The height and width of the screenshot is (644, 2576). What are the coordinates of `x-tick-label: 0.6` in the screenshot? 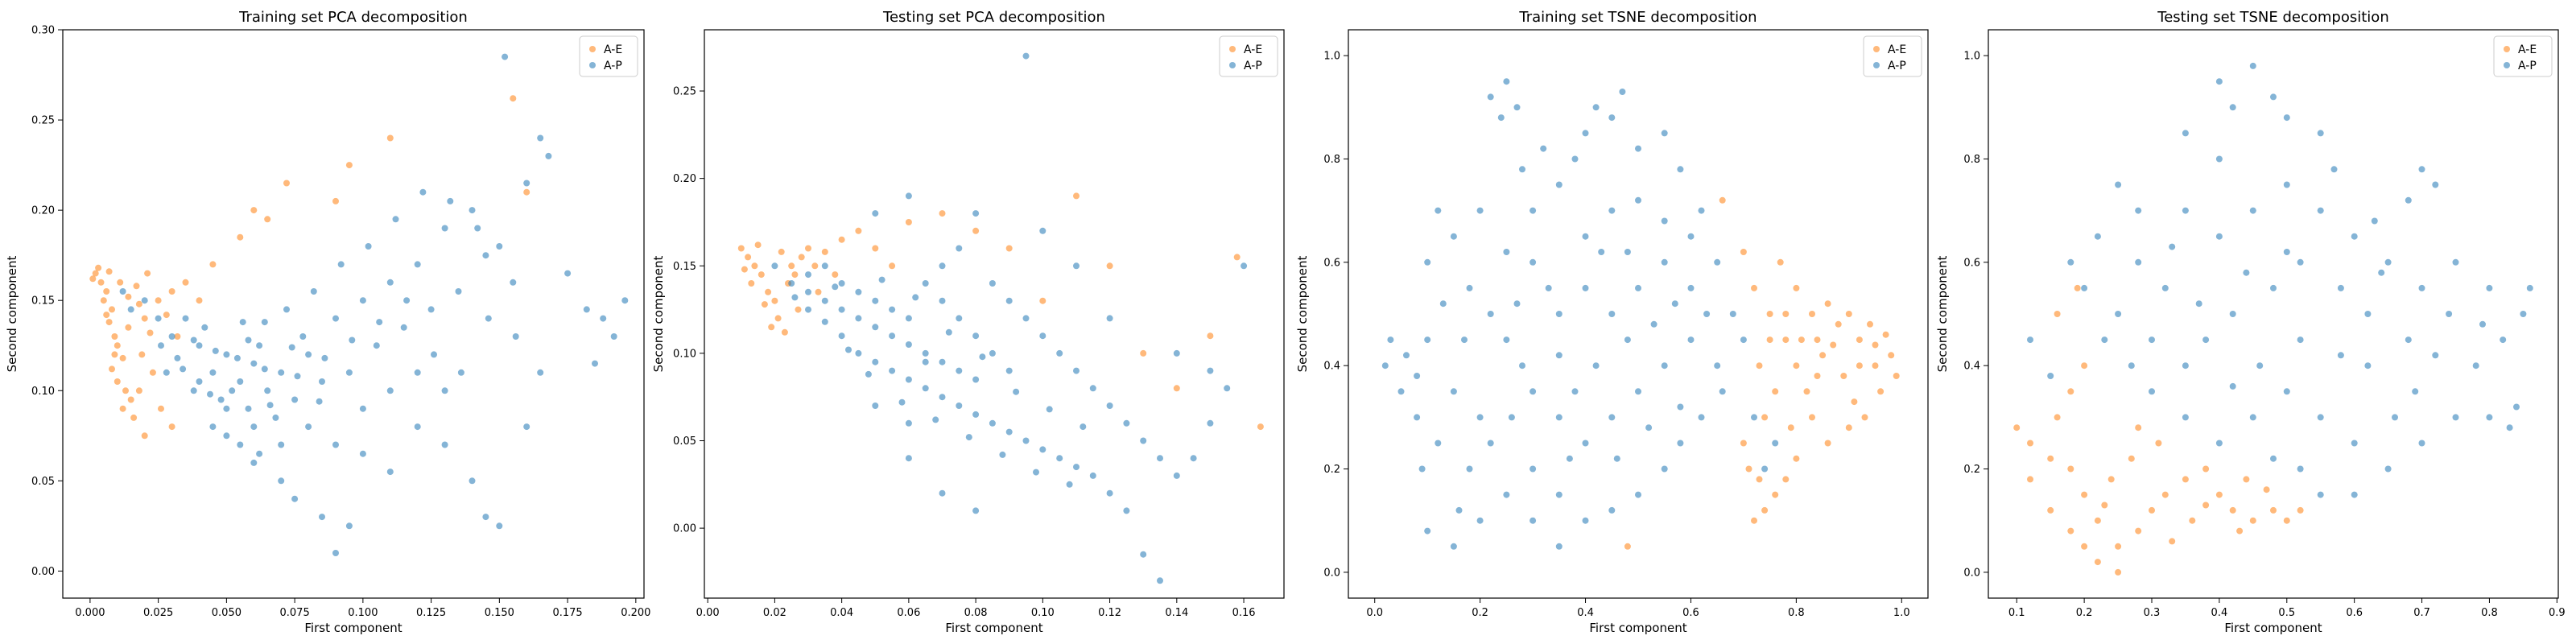 It's located at (2354, 613).